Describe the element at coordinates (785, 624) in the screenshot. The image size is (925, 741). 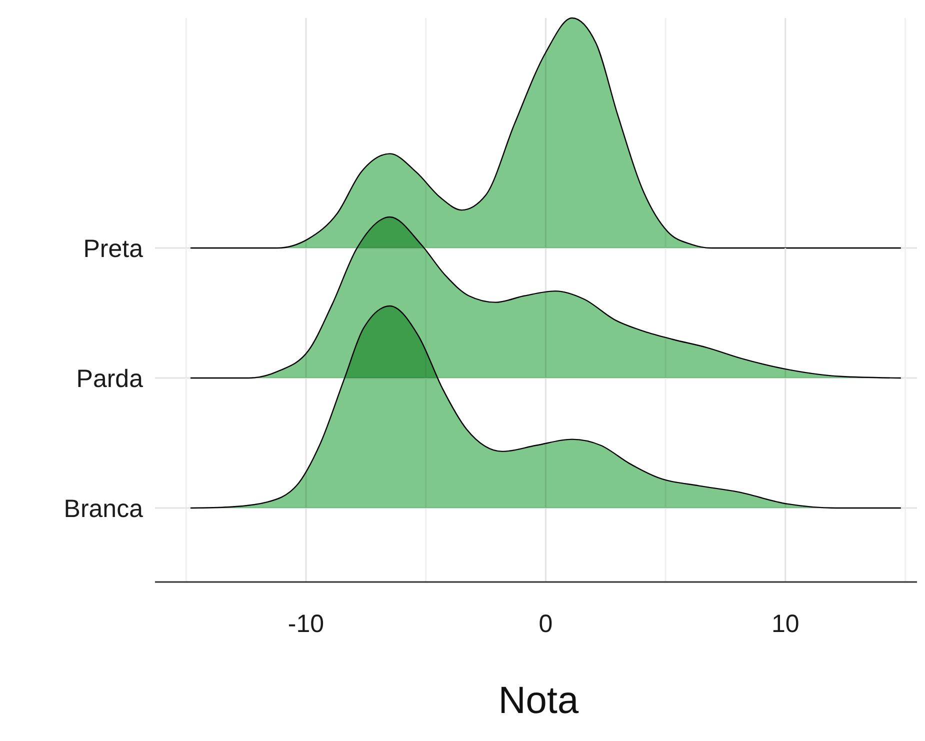
I see `x-tick-label: 10` at that location.